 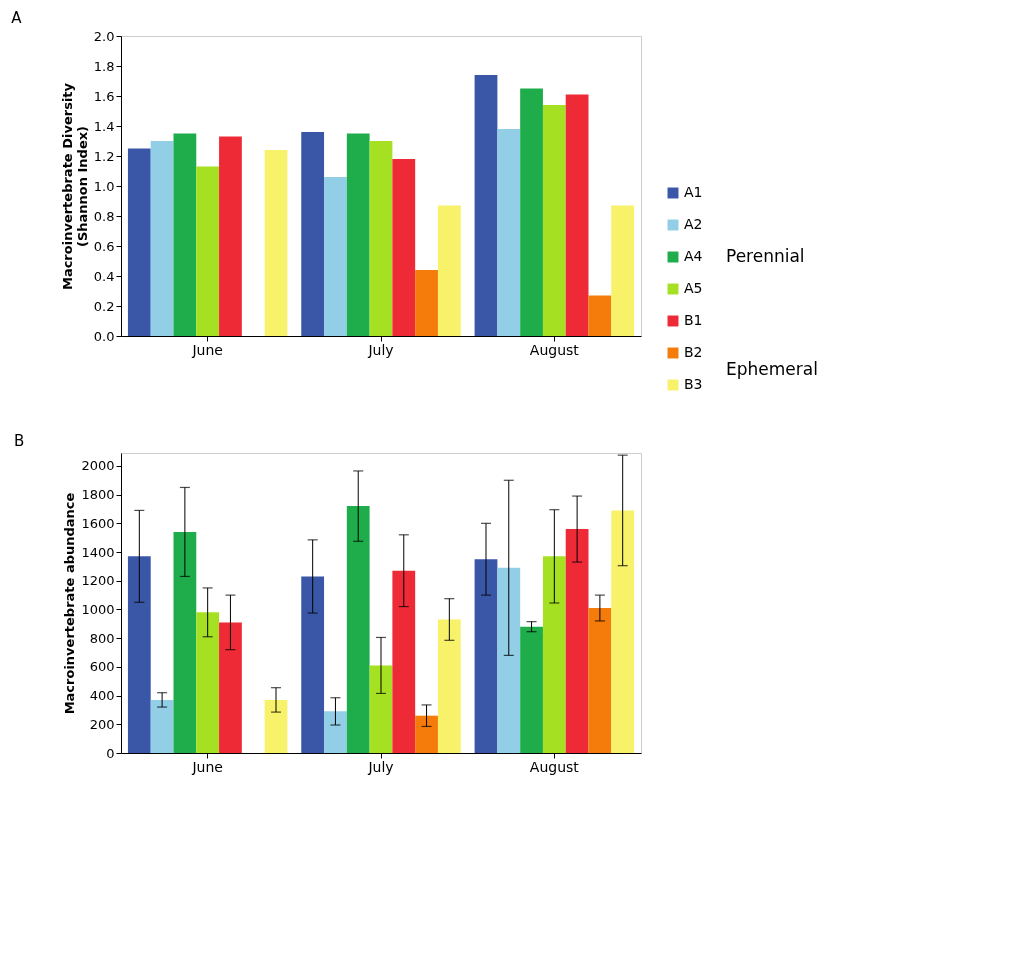 What do you see at coordinates (104, 276) in the screenshot?
I see `y-tick-label: 0.4` at bounding box center [104, 276].